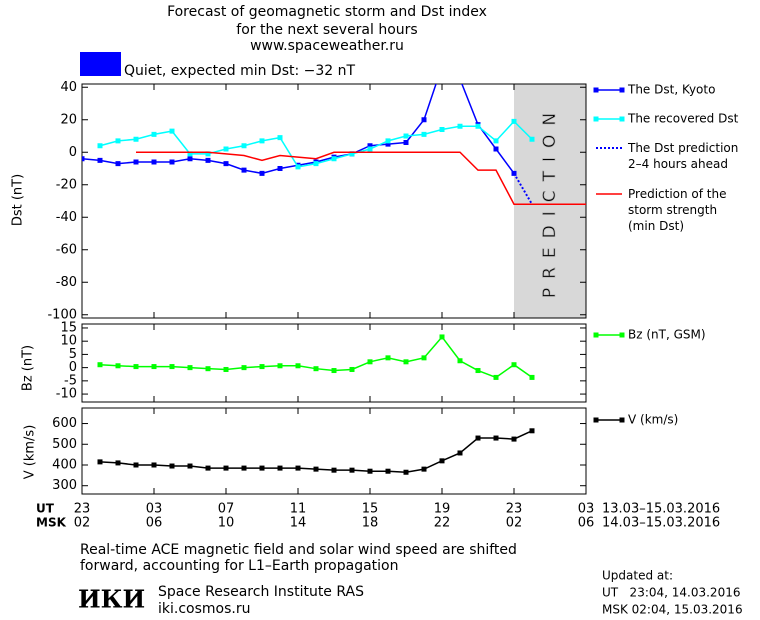 This screenshot has width=760, height=620. What do you see at coordinates (64, 444) in the screenshot?
I see `y-tick-label: 500` at bounding box center [64, 444].